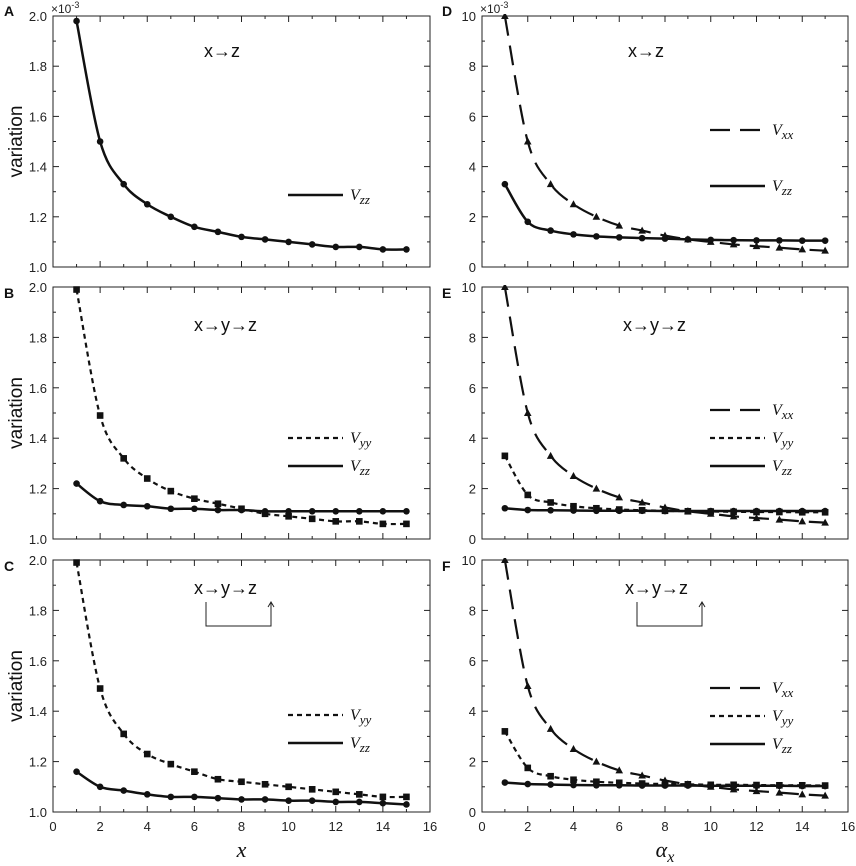  I want to click on x-tick-label: 2, so click(100, 826).